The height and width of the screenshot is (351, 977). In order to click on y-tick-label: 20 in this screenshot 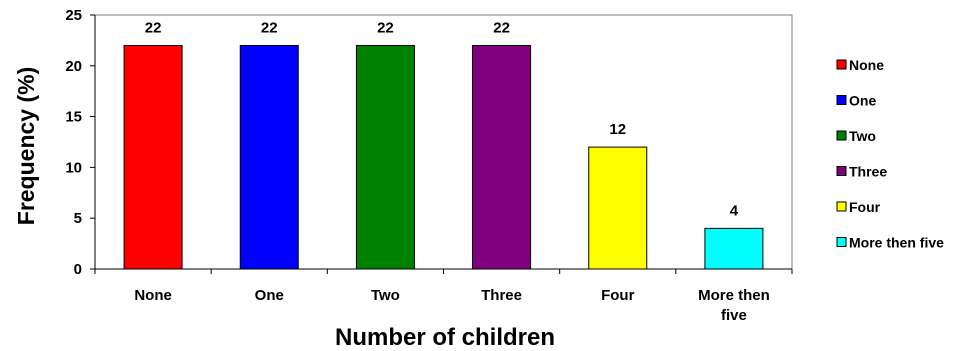, I will do `click(73, 66)`.